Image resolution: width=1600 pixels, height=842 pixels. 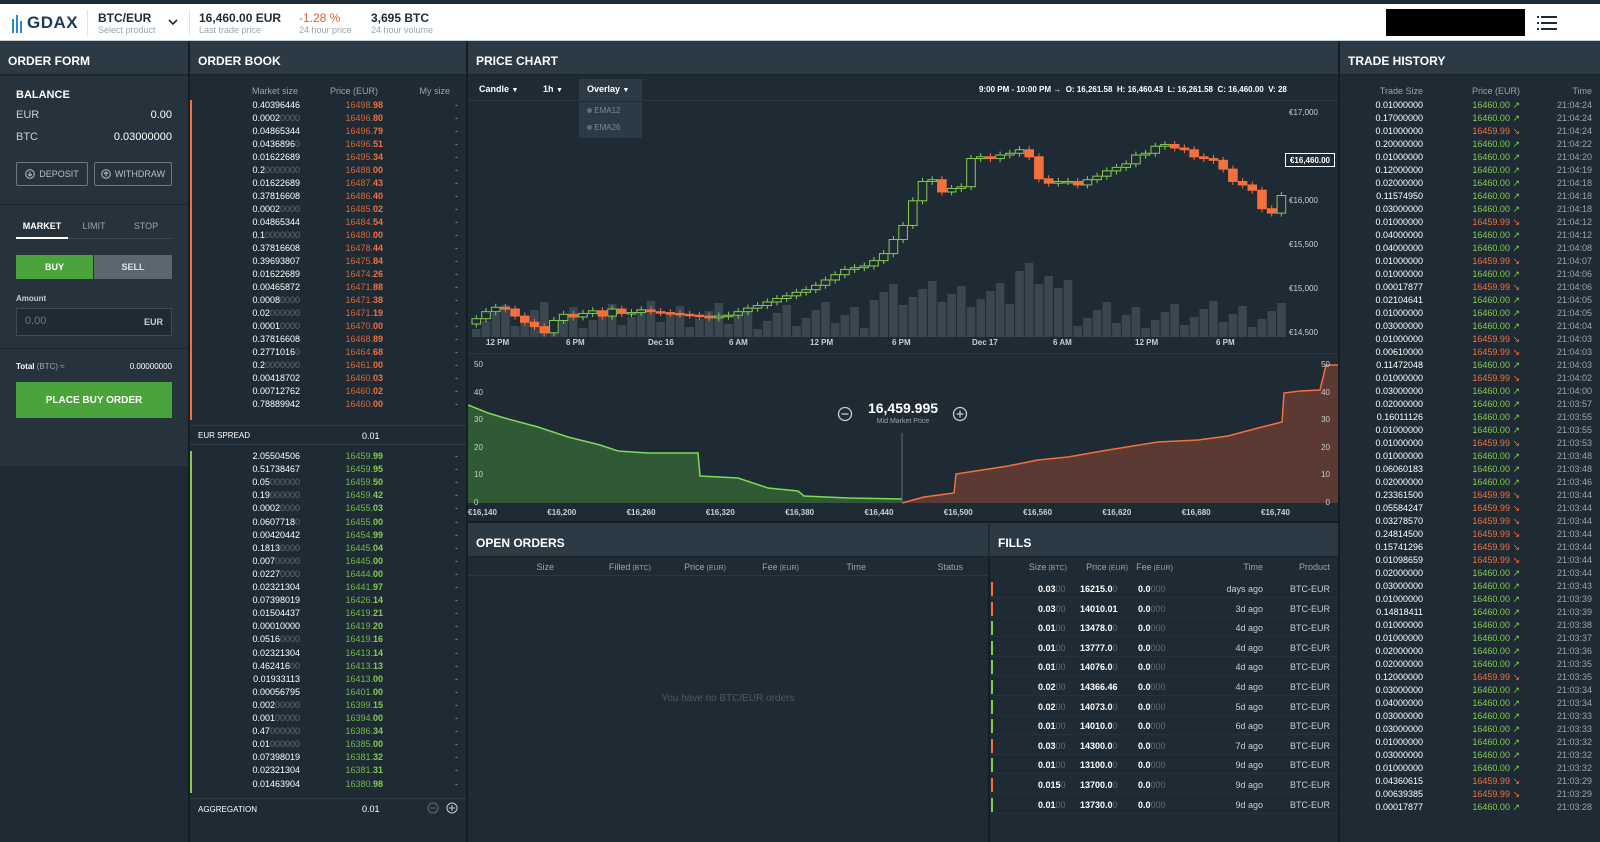 I want to click on ask-row: 0.37816608 16468.89 -, so click(x=330, y=340).